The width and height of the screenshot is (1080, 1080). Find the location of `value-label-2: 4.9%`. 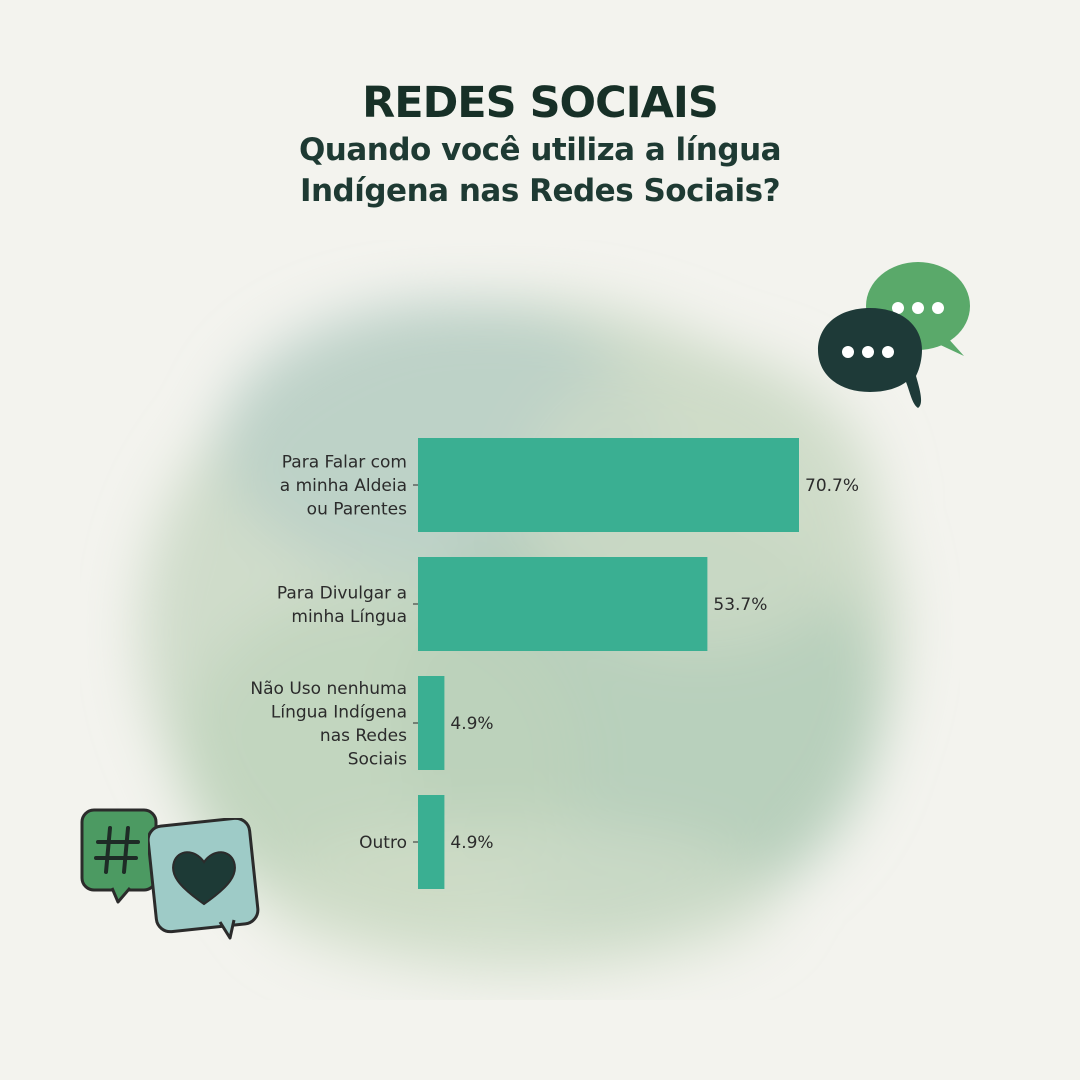

value-label-2: 4.9% is located at coordinates (471, 724).